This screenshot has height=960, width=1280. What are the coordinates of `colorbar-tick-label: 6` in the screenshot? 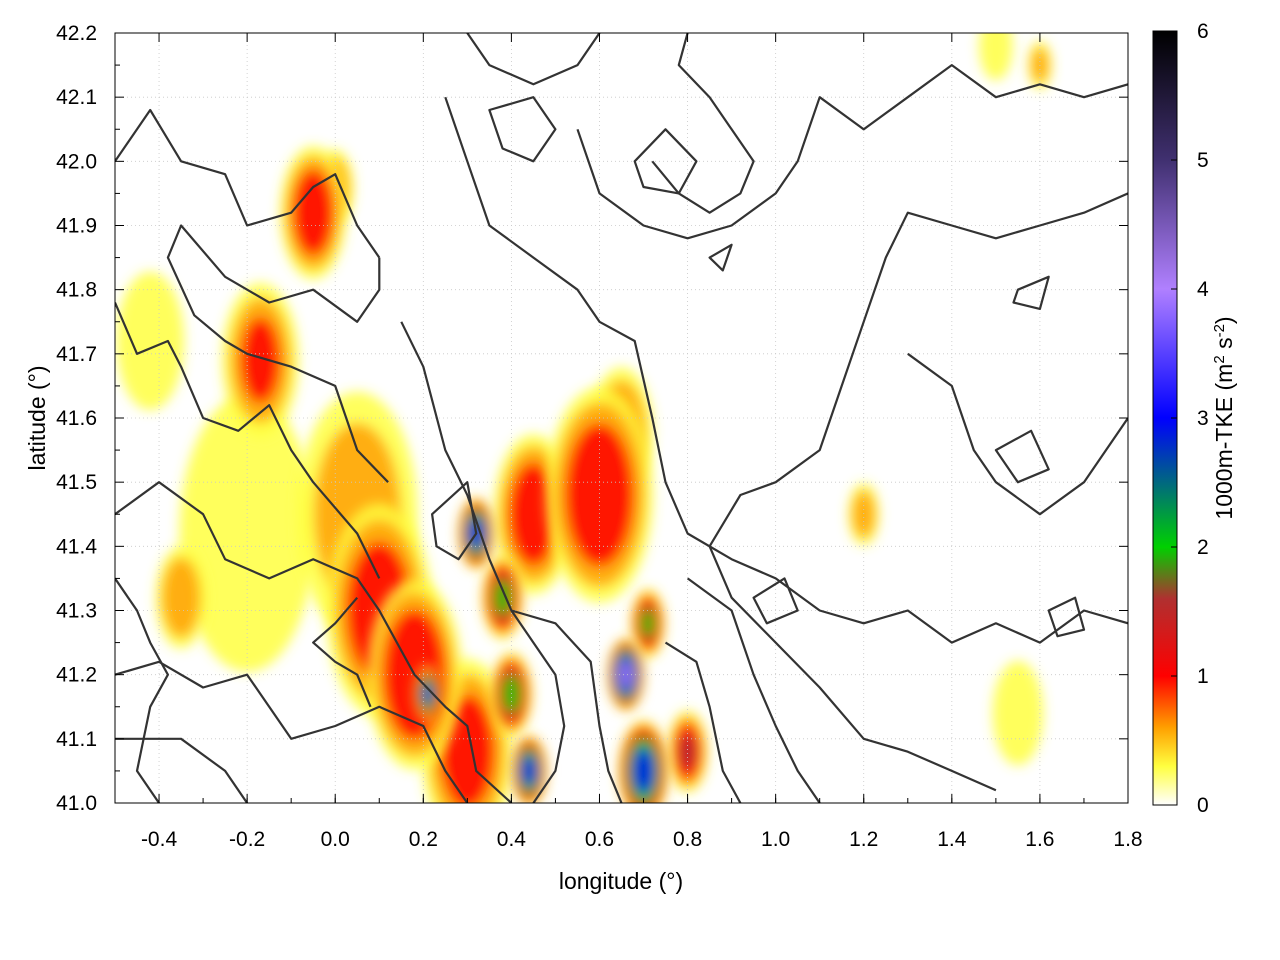 It's located at (1203, 31).